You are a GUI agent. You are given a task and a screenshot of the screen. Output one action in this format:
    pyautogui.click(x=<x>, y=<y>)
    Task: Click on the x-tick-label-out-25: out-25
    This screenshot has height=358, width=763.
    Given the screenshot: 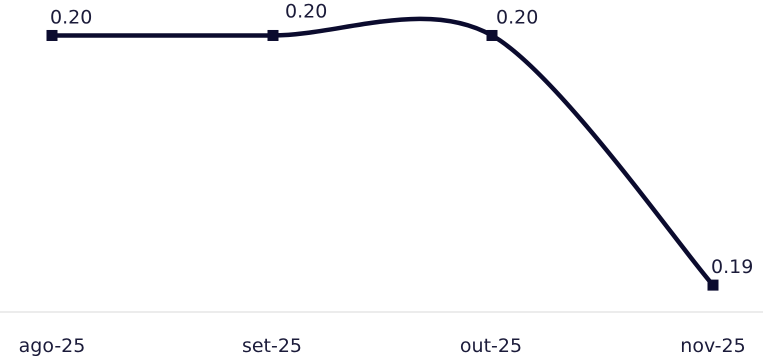 What is the action you would take?
    pyautogui.click(x=491, y=346)
    